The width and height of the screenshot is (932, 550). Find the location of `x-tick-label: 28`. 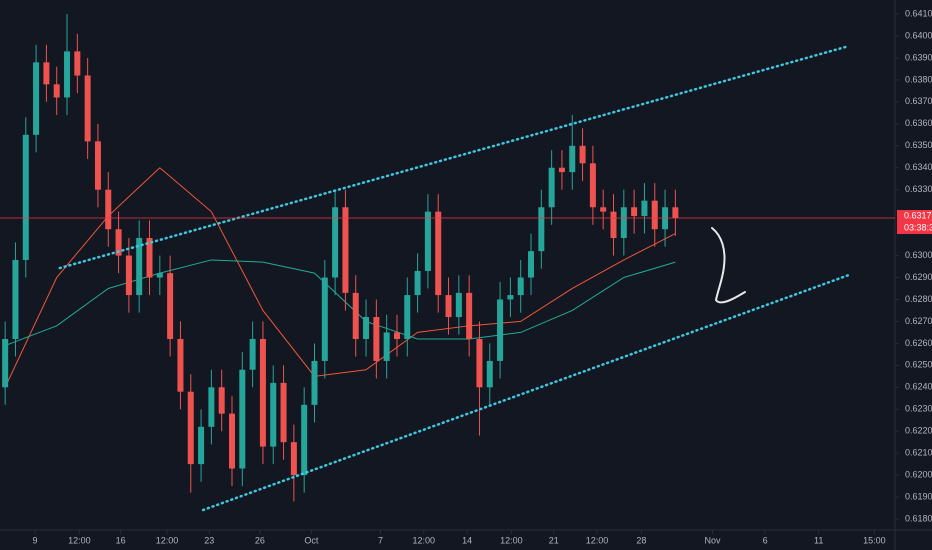

x-tick-label: 28 is located at coordinates (641, 540).